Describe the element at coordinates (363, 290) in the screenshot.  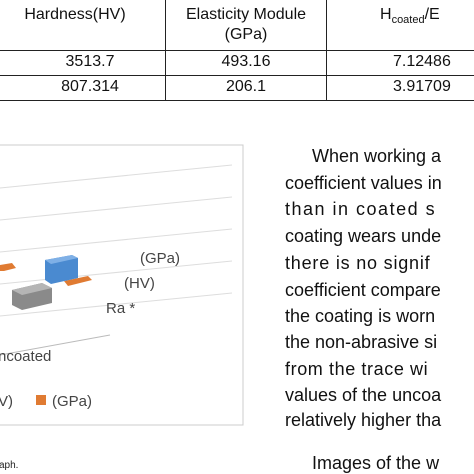
I see `text-line: coefficient compare` at that location.